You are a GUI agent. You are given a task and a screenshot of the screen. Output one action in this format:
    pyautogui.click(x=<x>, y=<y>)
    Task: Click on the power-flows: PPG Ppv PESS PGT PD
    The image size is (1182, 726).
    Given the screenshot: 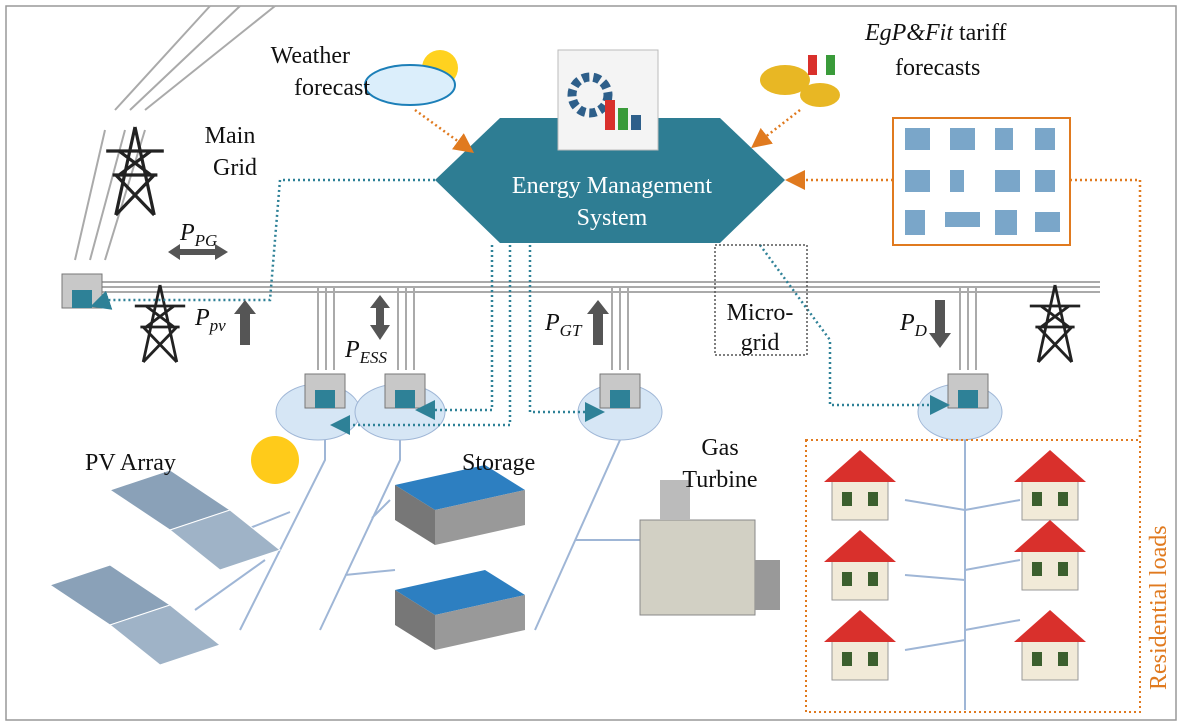 What is the action you would take?
    pyautogui.click(x=559, y=293)
    